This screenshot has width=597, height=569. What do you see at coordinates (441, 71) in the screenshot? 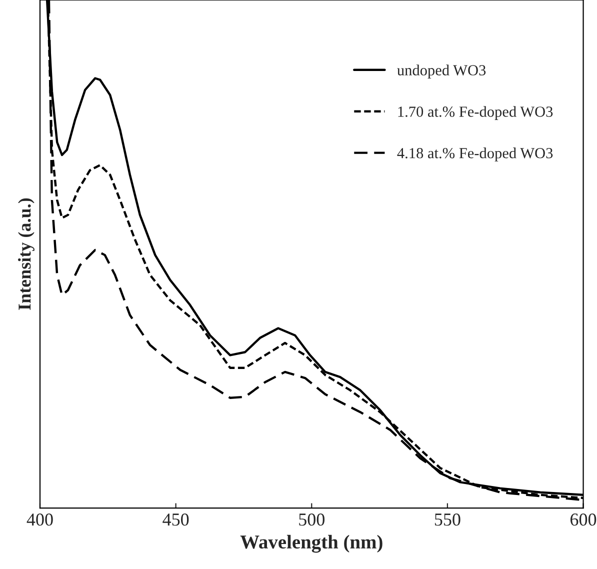
I see `legend-label: undoped WO3` at bounding box center [441, 71].